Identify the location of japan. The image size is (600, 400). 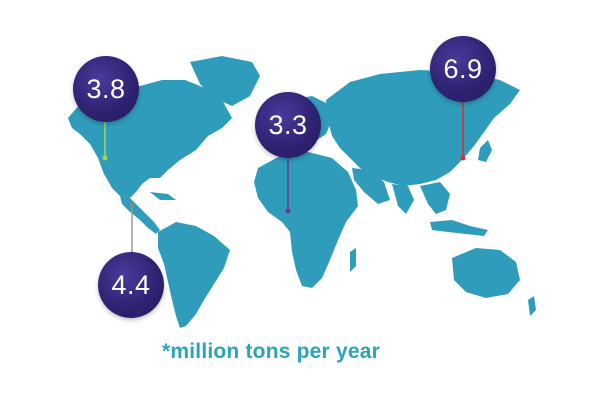
(485, 151).